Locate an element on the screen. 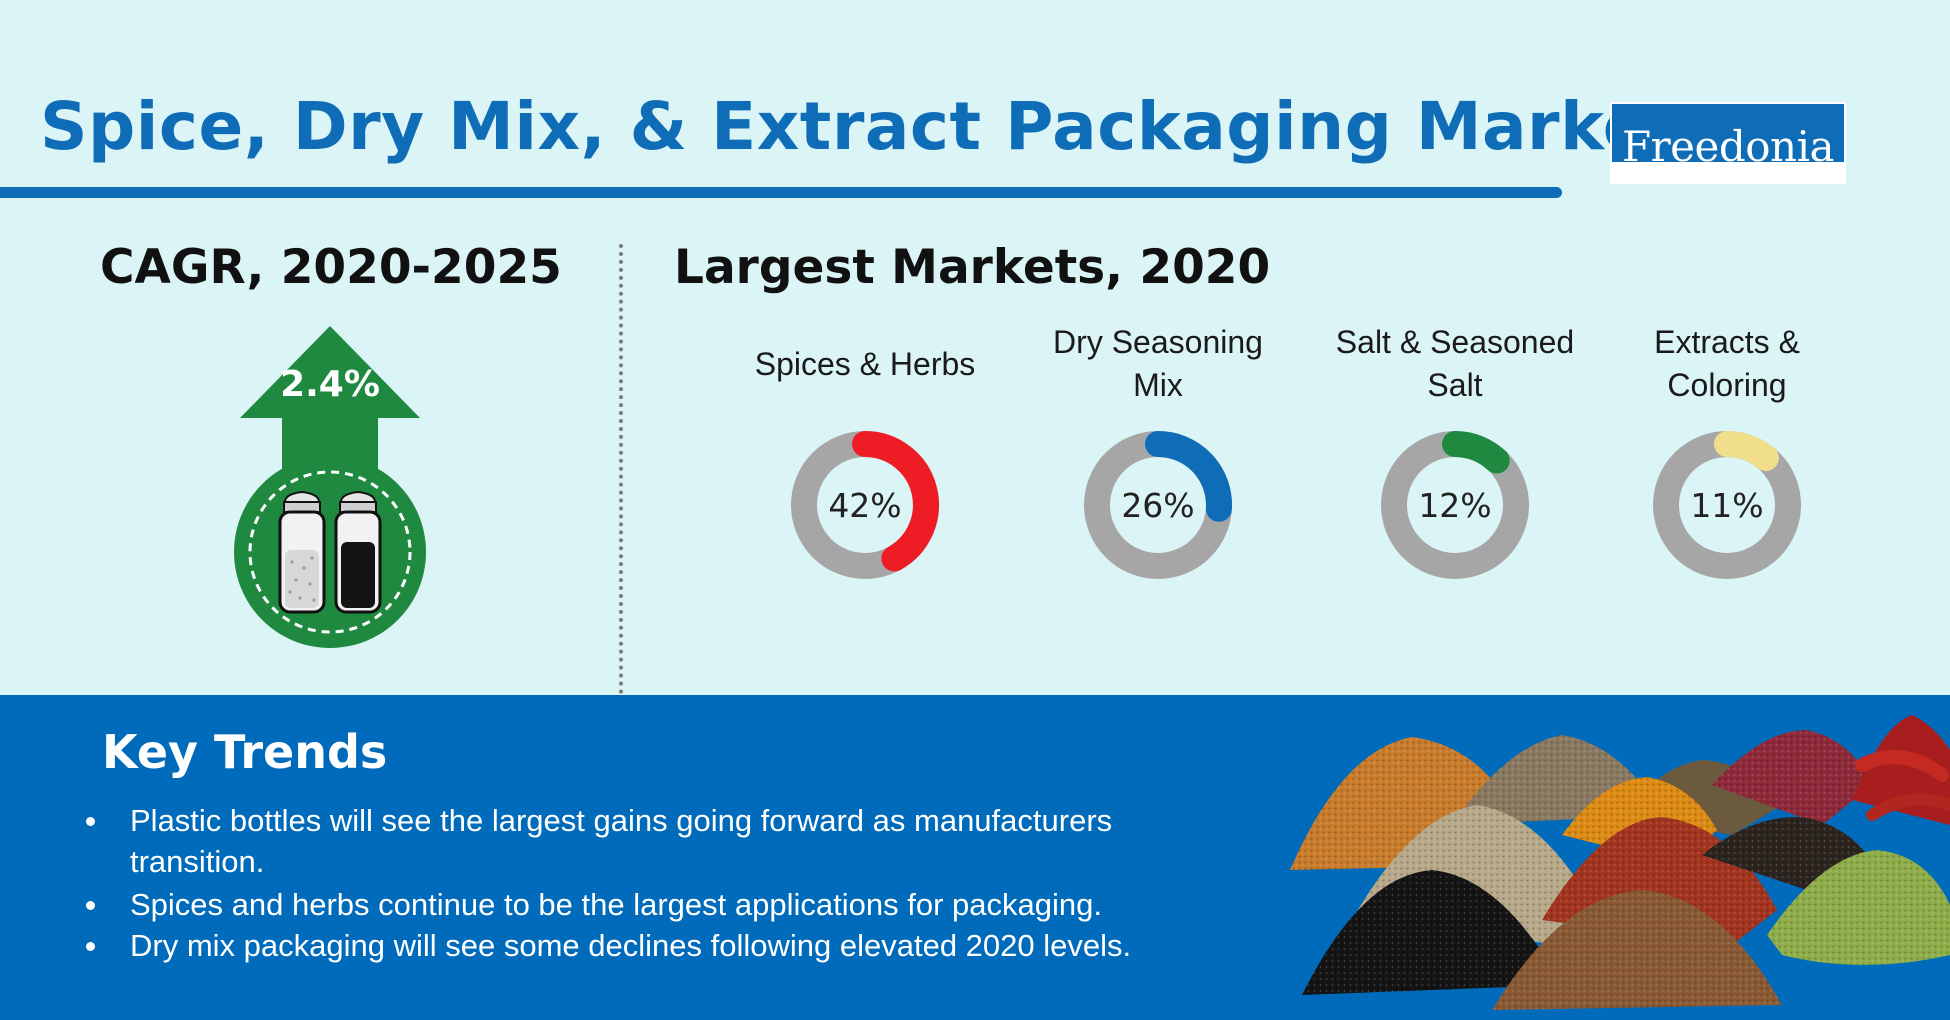  donut-value-label: 26% is located at coordinates (1157, 505).